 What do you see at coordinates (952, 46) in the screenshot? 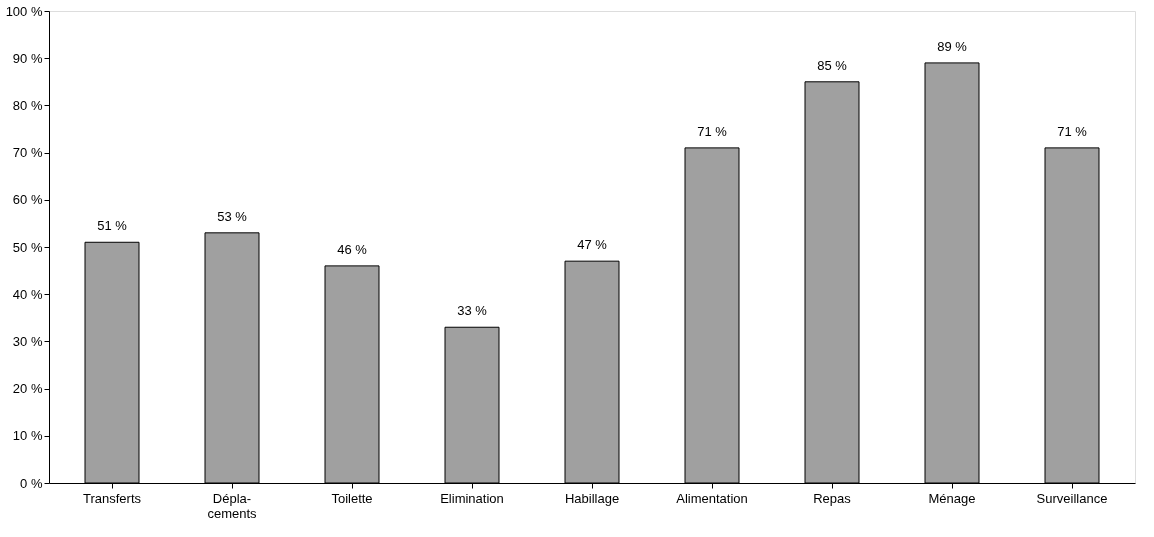
I see `data-label: 89 %` at bounding box center [952, 46].